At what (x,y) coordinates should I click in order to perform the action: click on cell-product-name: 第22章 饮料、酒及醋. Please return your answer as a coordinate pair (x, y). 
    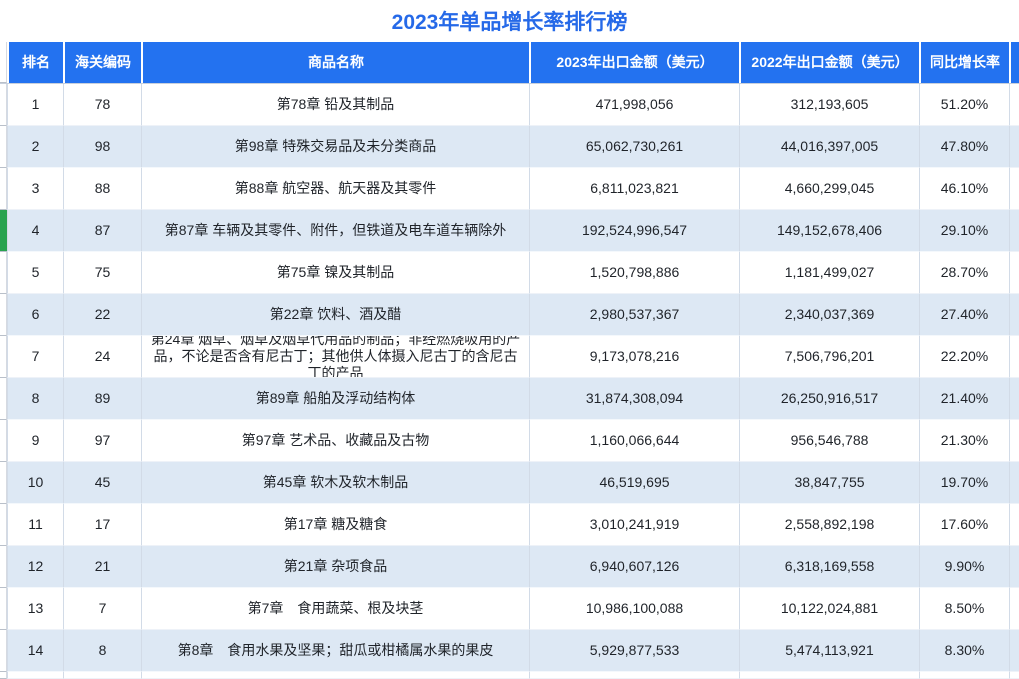
    Looking at the image, I should click on (335, 315).